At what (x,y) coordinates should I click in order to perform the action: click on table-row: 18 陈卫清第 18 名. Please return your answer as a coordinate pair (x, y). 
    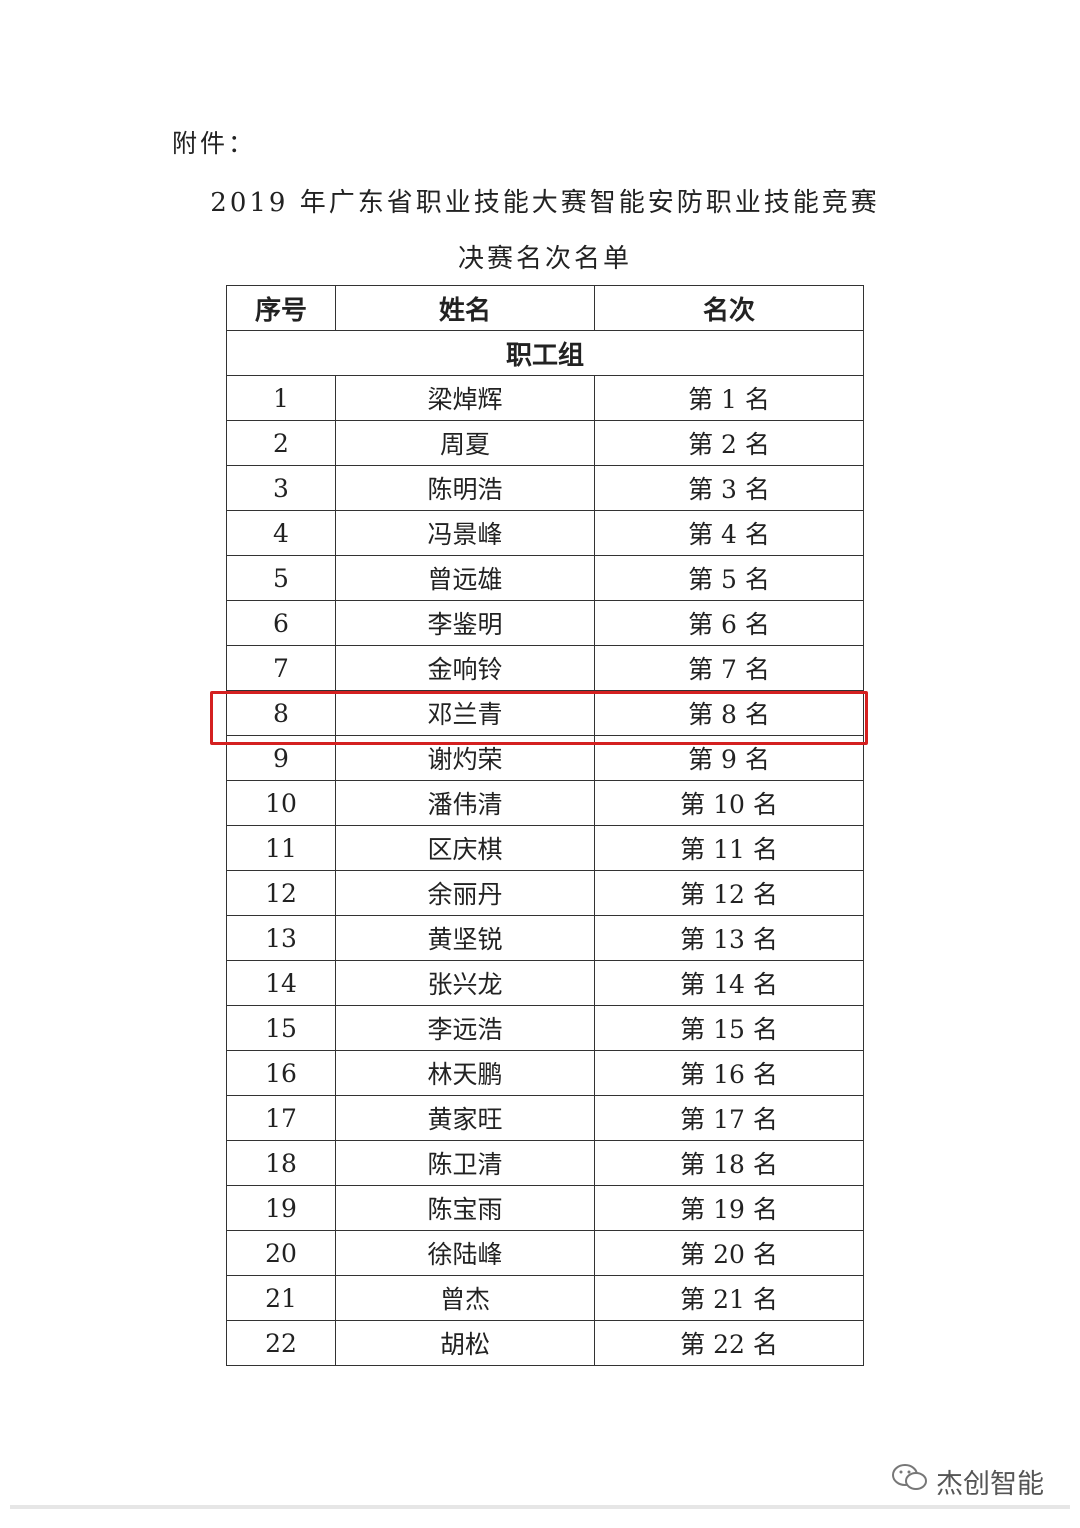
    Looking at the image, I should click on (545, 1163).